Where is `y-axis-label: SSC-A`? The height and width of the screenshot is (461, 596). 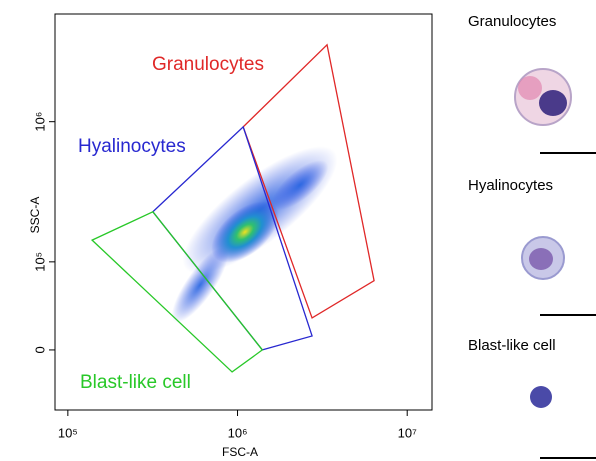
y-axis-label: SSC-A is located at coordinates (35, 215).